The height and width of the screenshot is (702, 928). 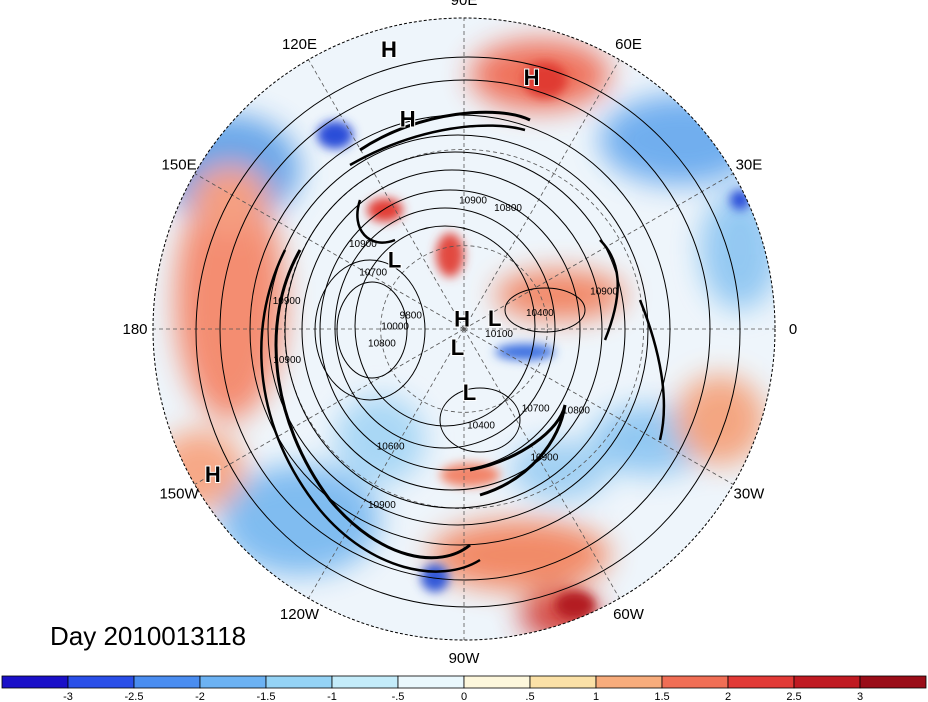 I want to click on colorbar-tick-label: -3, so click(x=68, y=696).